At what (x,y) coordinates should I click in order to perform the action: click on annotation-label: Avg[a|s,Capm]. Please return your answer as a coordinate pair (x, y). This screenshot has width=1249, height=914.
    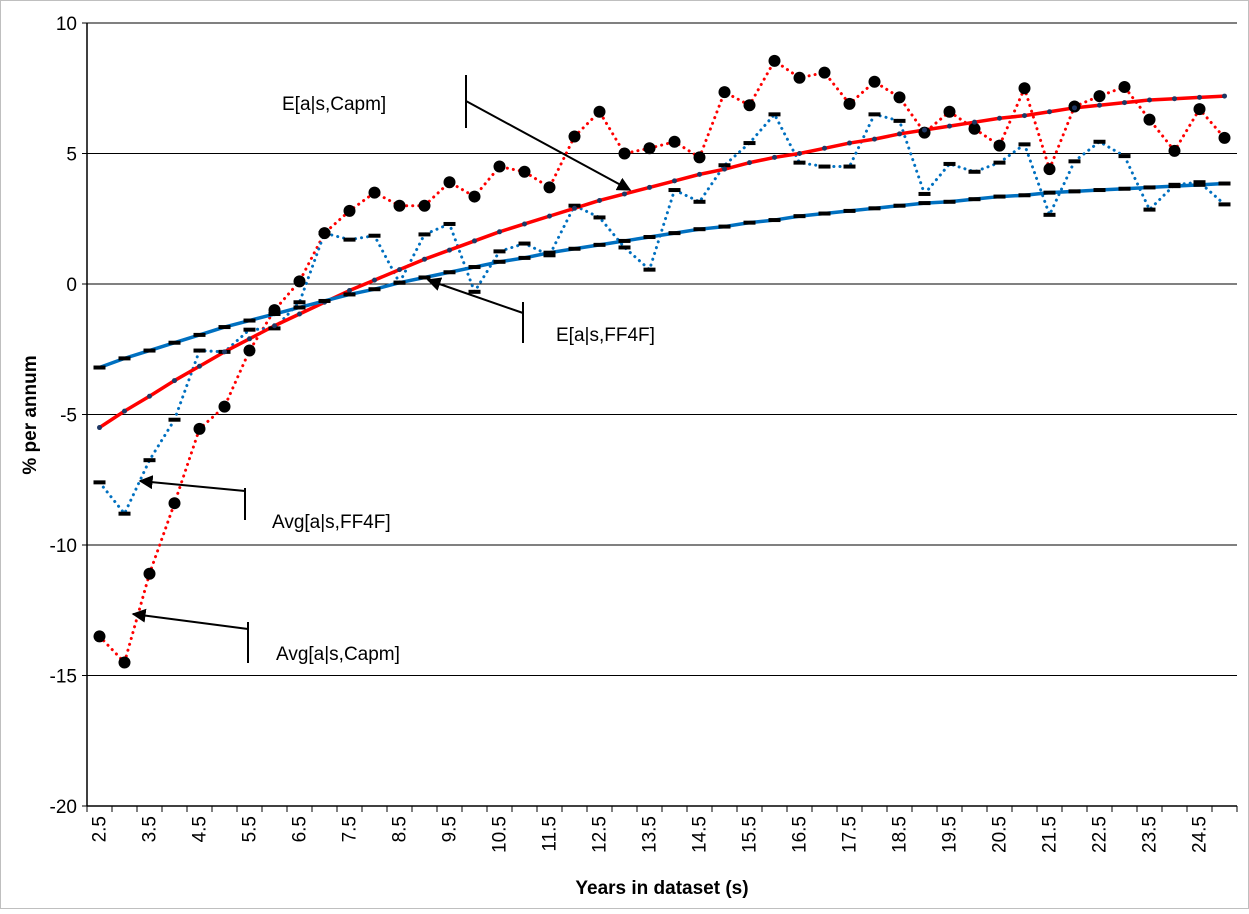
    Looking at the image, I should click on (338, 654).